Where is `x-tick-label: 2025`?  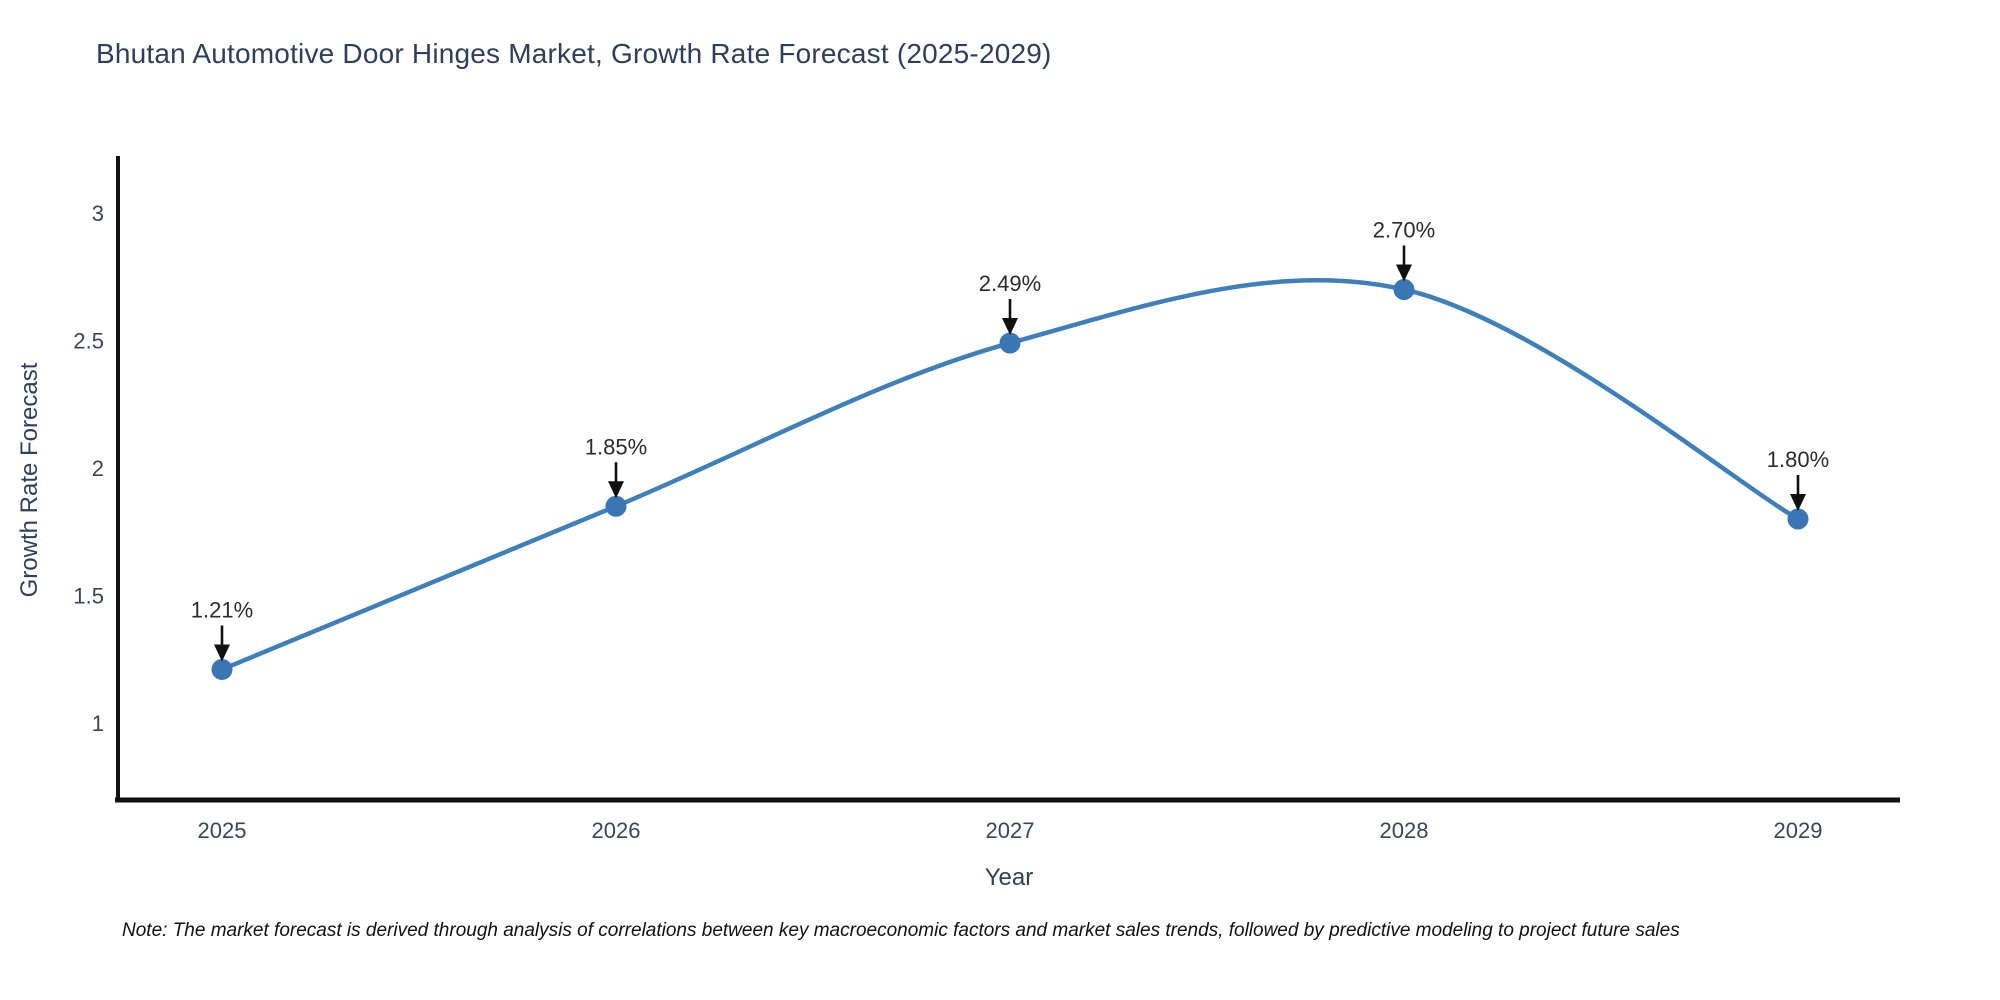 x-tick-label: 2025 is located at coordinates (222, 830).